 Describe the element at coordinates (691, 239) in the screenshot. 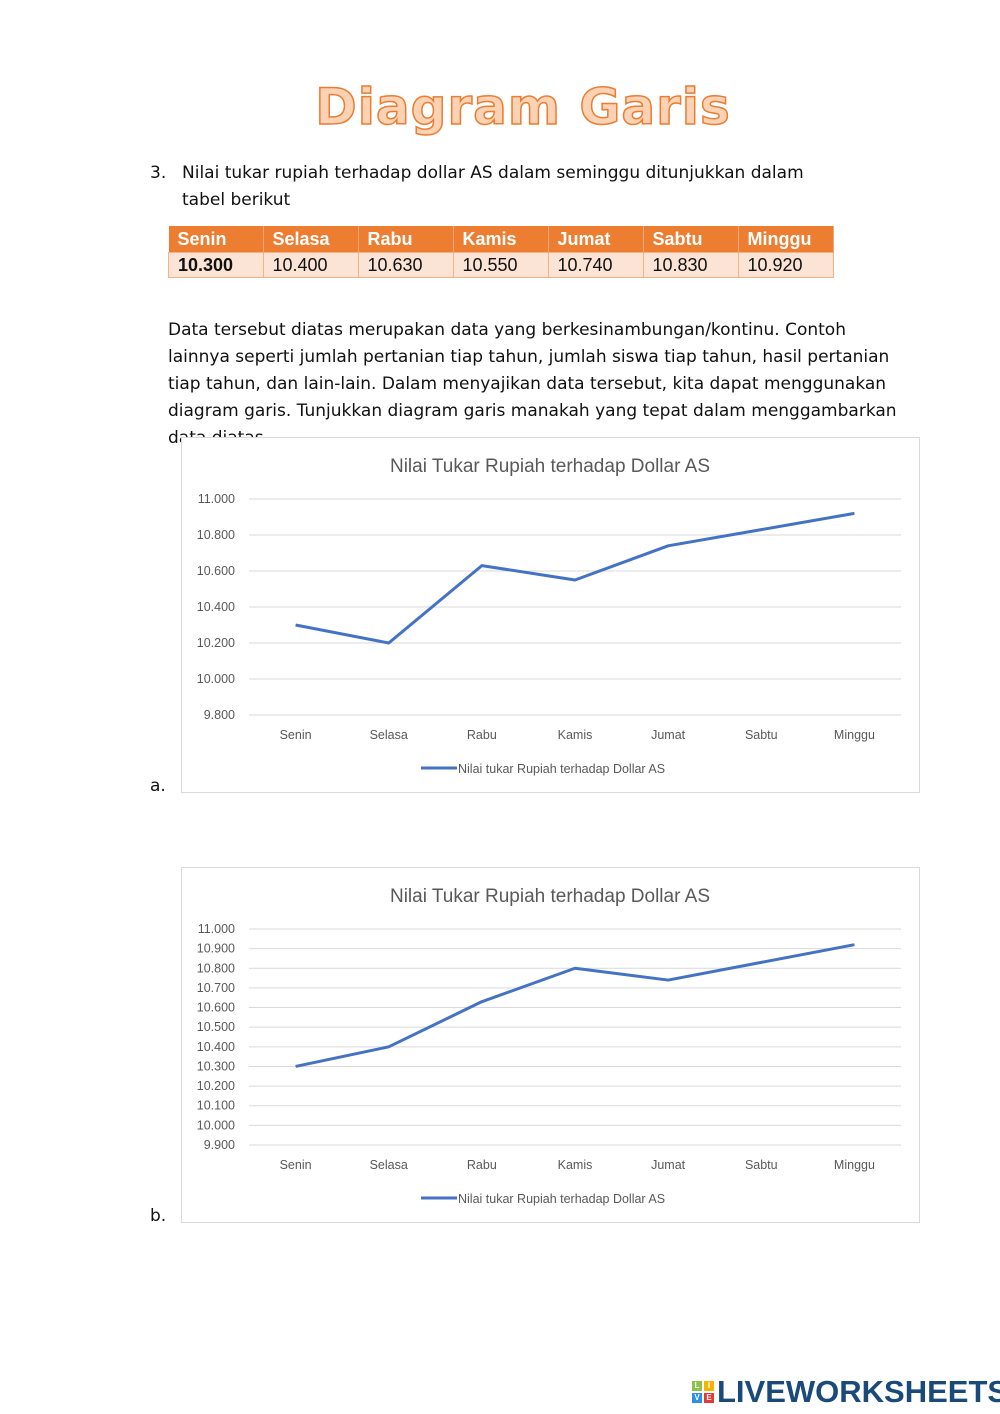

I see `table-header-cell: Sabtu` at that location.